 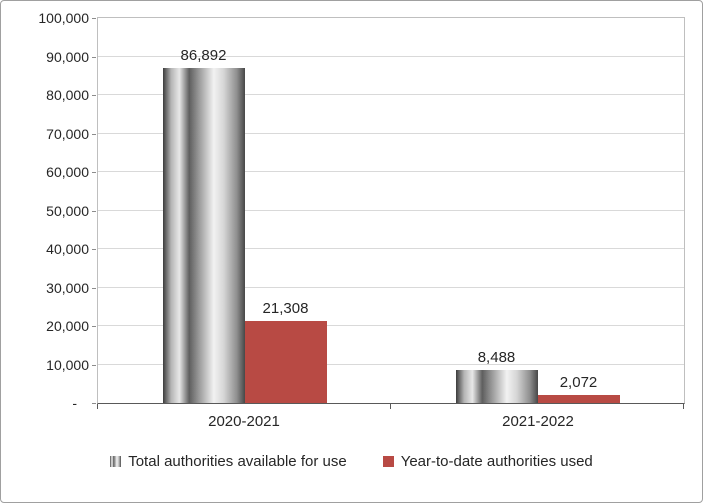 I want to click on legend-item-ytd-used: Year-to-date authorities used, so click(x=487, y=461).